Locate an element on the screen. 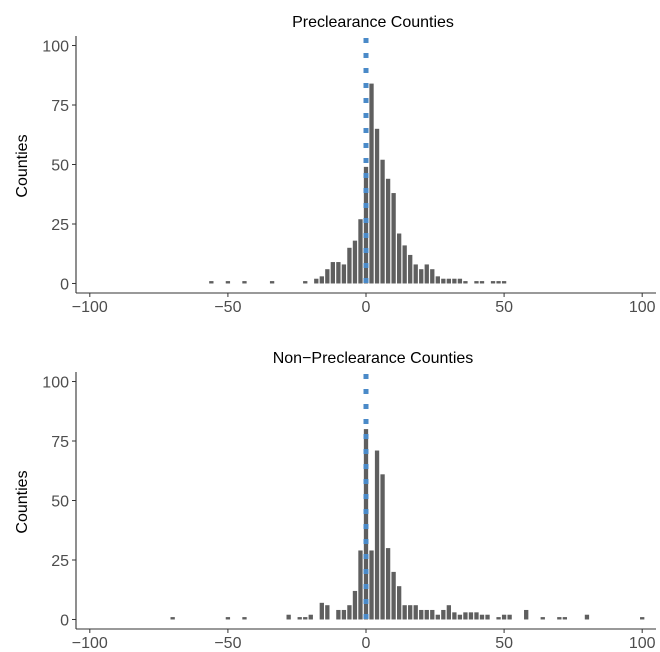  chart-title: Non−Preclearance Counties is located at coordinates (373, 358).